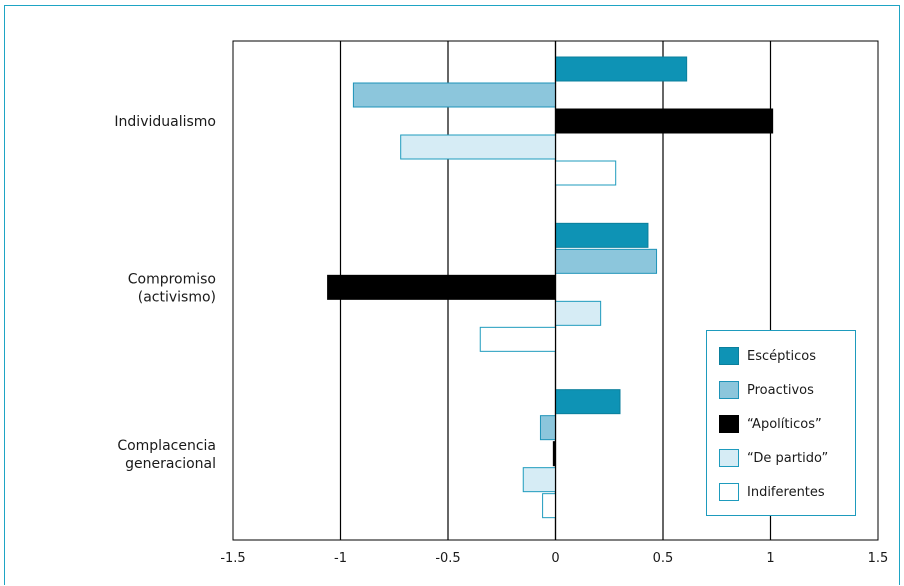 The width and height of the screenshot is (904, 586). What do you see at coordinates (172, 289) in the screenshot?
I see `category-label: Compromiso (activismo)` at bounding box center [172, 289].